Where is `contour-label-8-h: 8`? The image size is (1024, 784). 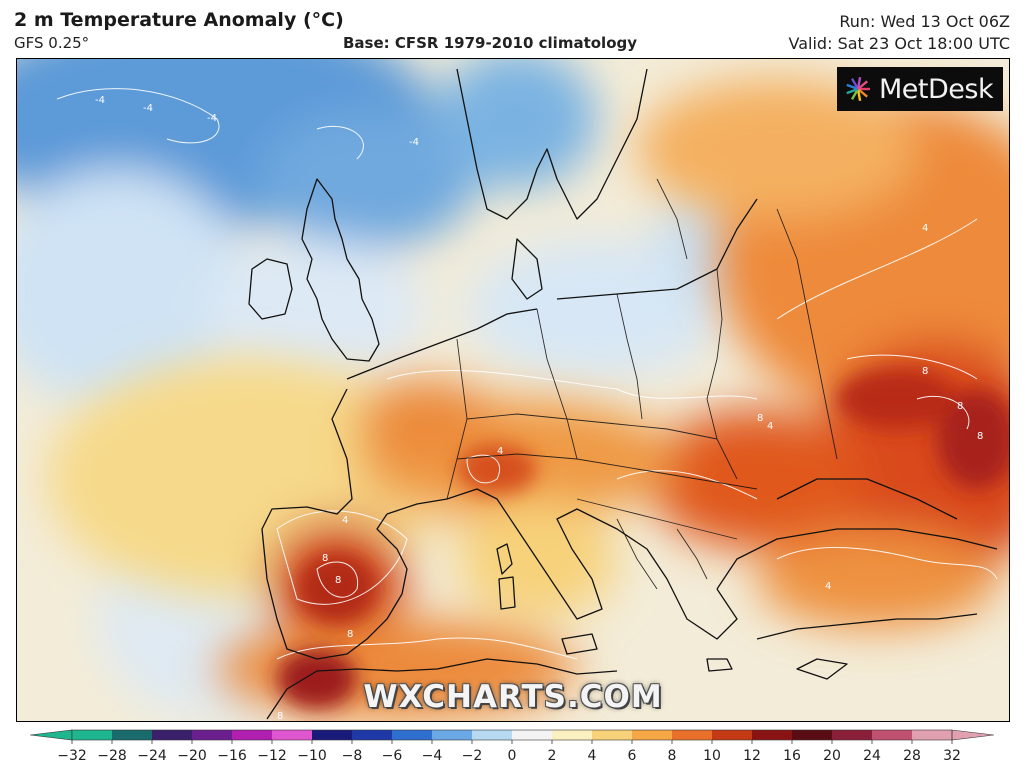 contour-label-8-h: 8 is located at coordinates (280, 716).